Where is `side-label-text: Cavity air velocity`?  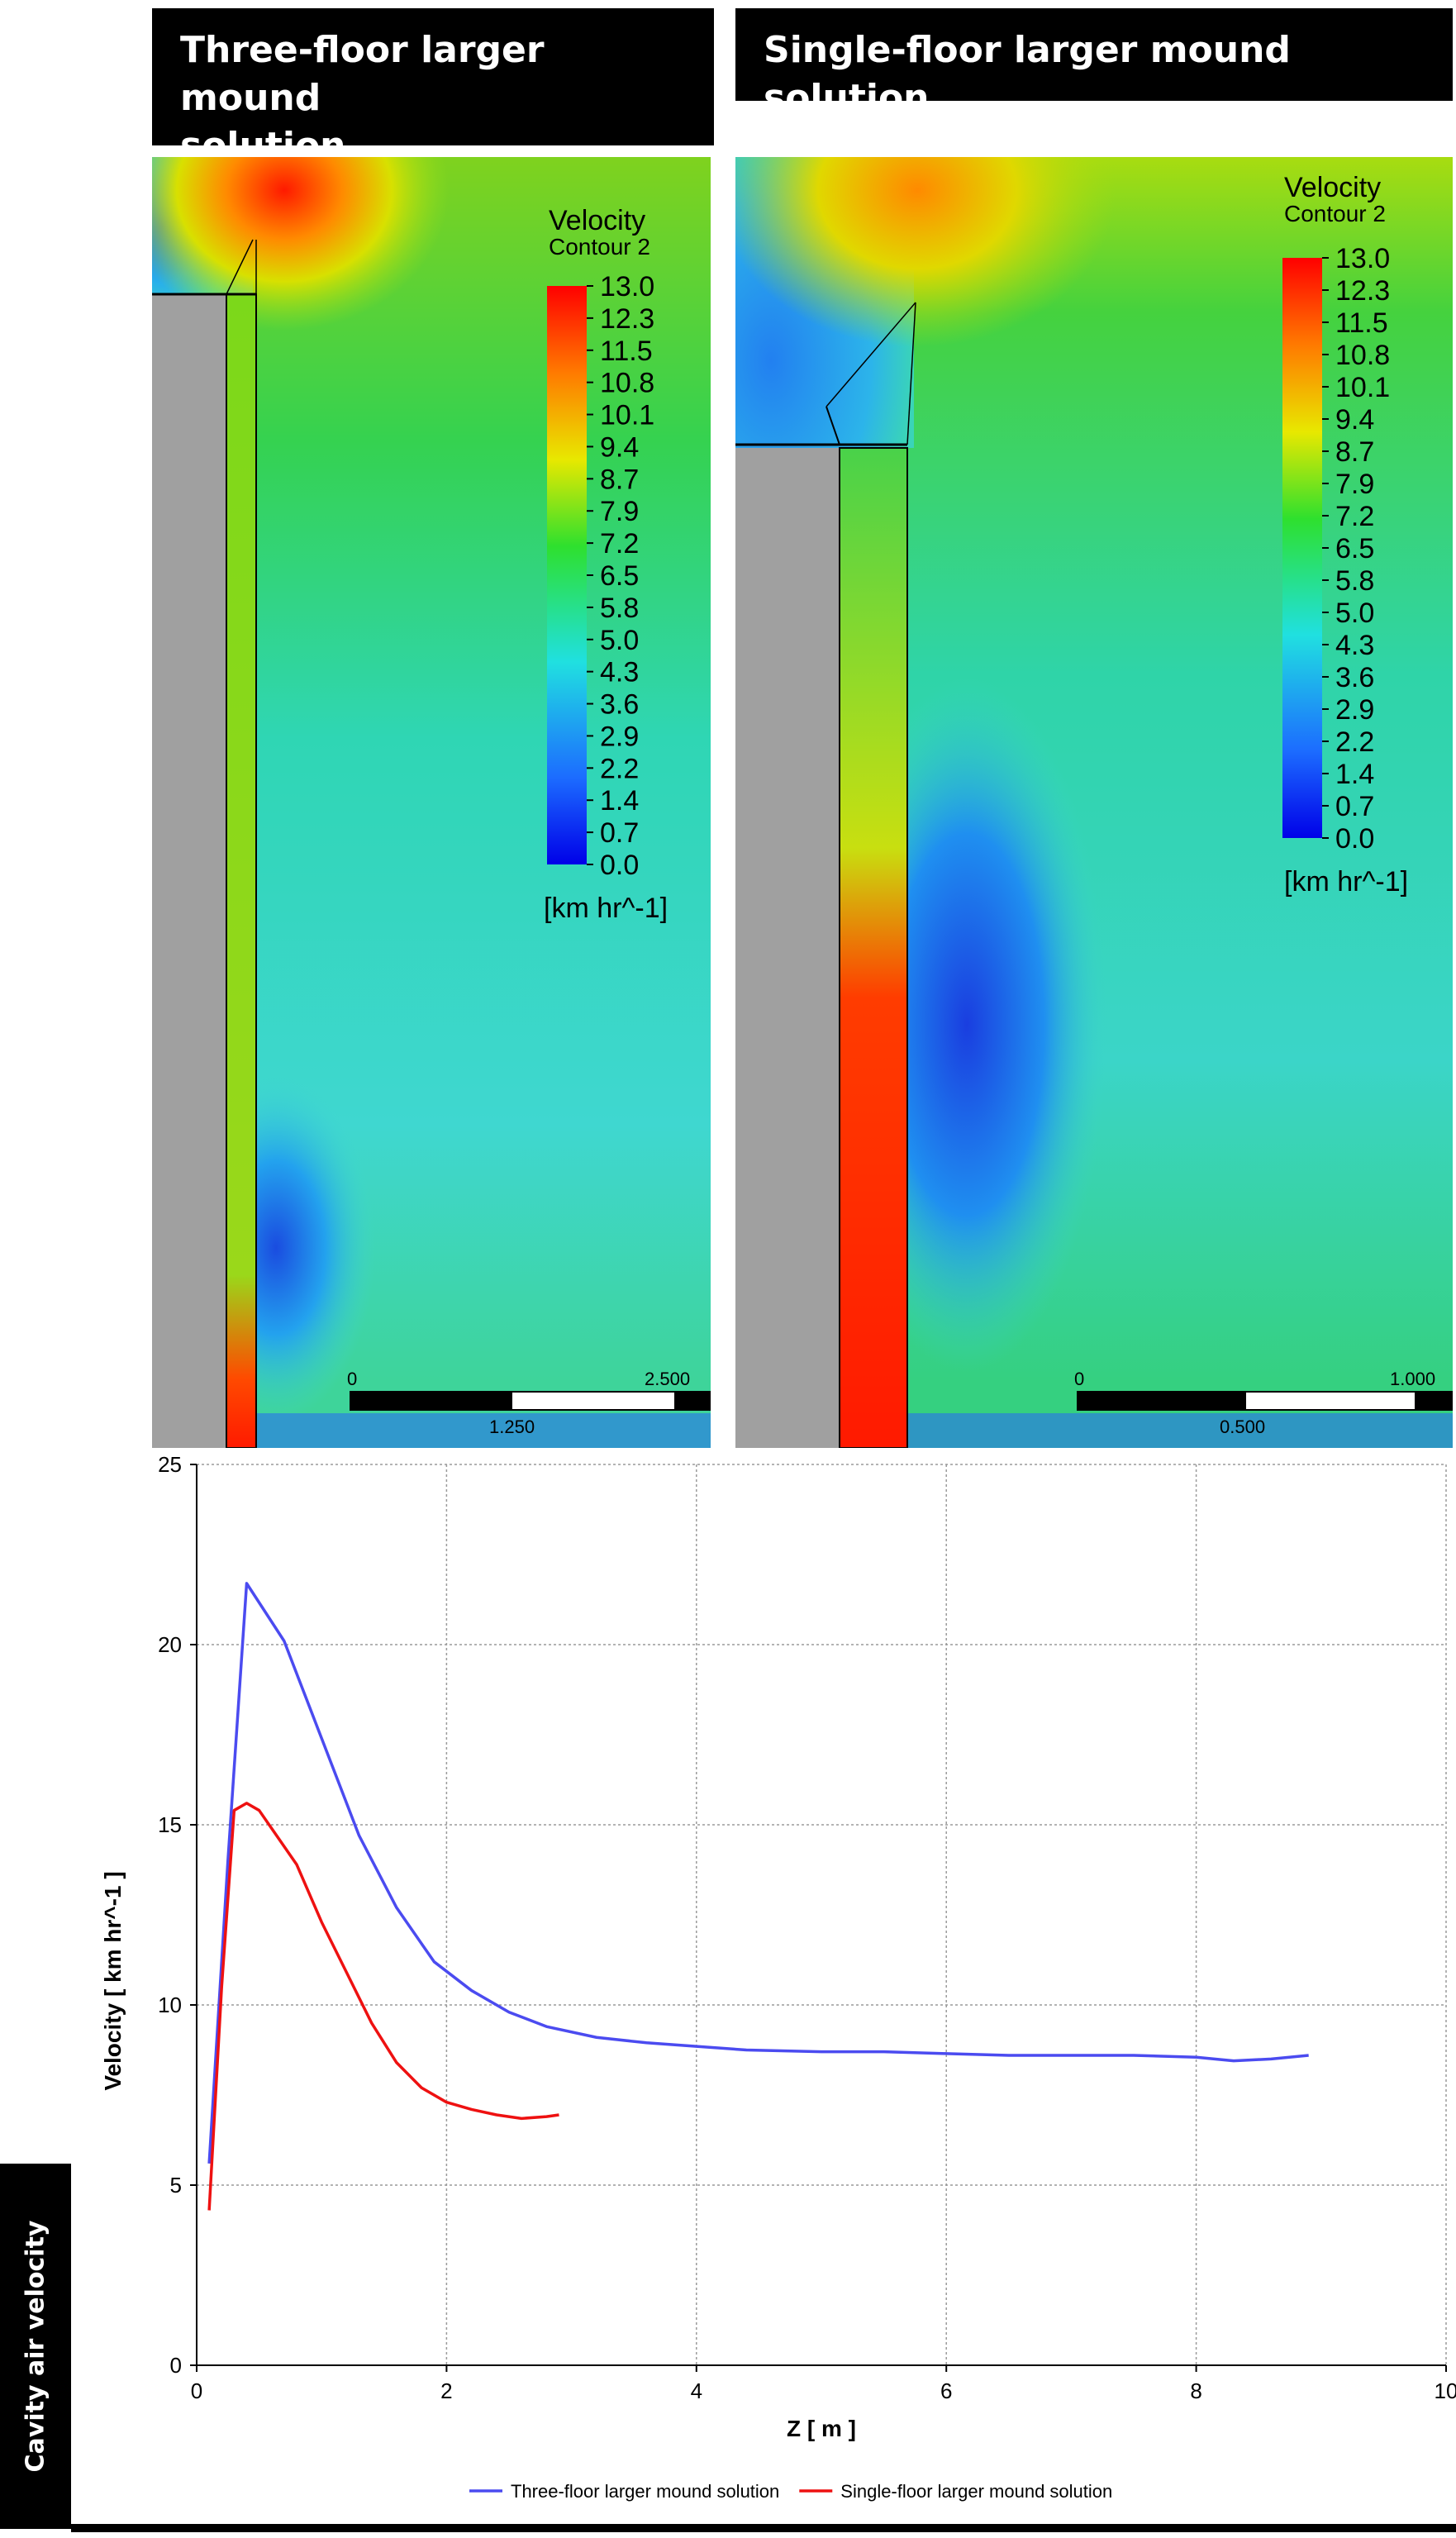
side-label-text: Cavity air velocity is located at coordinates (35, 2346).